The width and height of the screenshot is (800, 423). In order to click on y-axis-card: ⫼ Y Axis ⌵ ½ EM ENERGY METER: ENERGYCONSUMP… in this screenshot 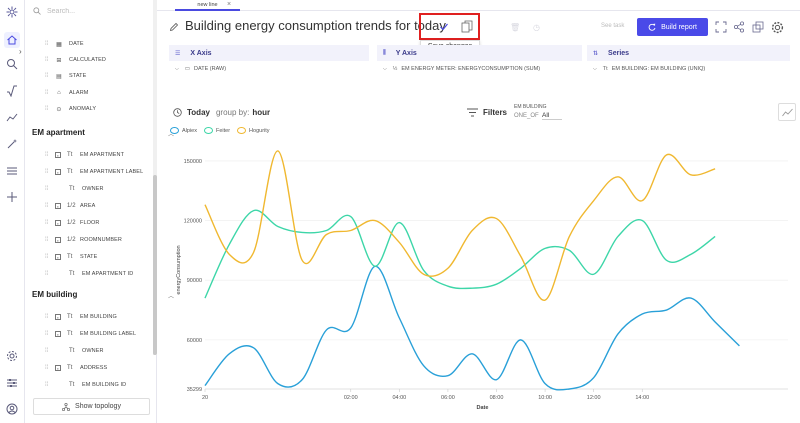, I will do `click(479, 59)`.